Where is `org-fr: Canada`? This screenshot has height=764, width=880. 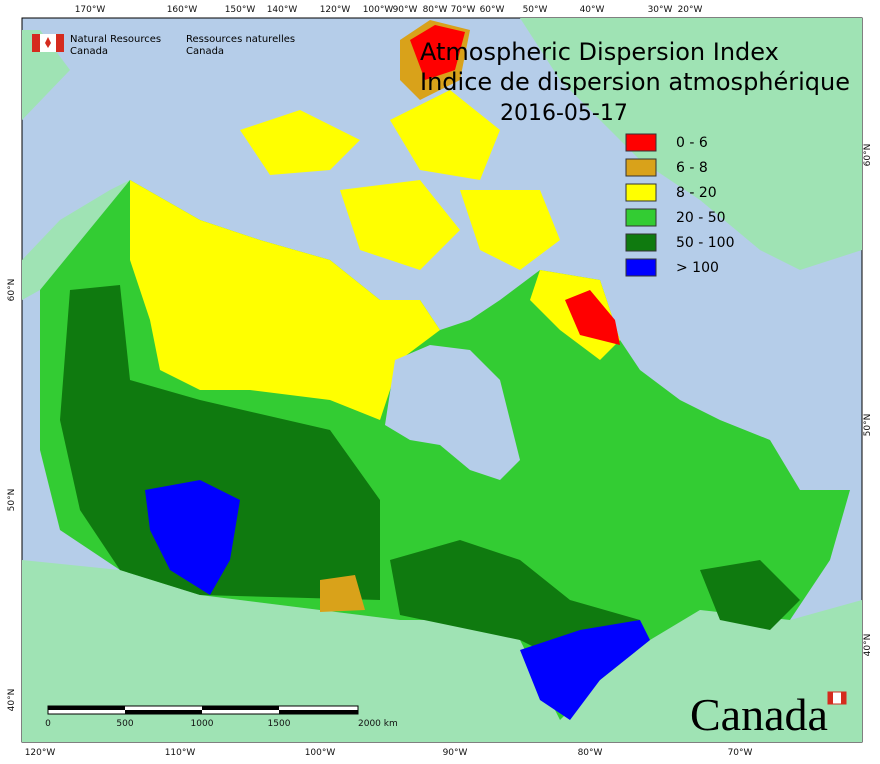
org-fr: Canada is located at coordinates (205, 51).